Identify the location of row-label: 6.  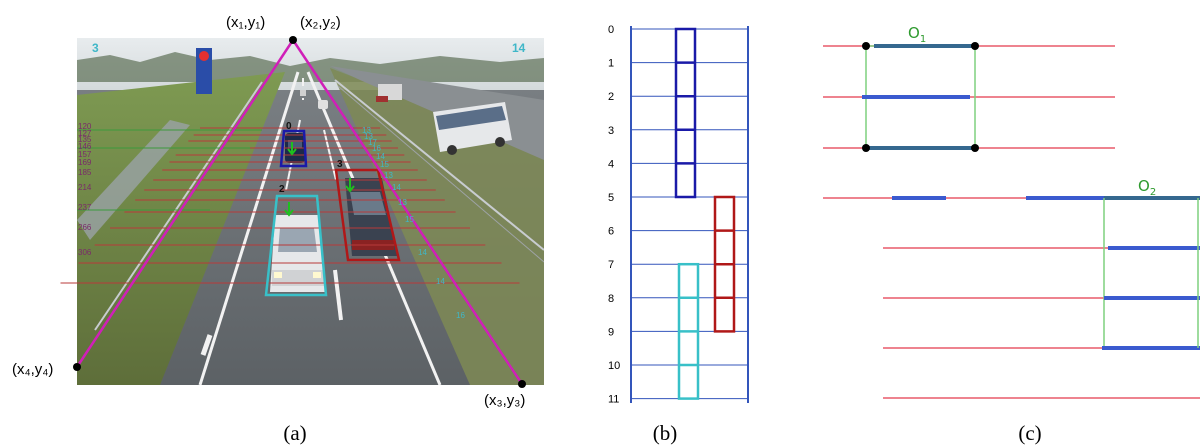
(611, 232).